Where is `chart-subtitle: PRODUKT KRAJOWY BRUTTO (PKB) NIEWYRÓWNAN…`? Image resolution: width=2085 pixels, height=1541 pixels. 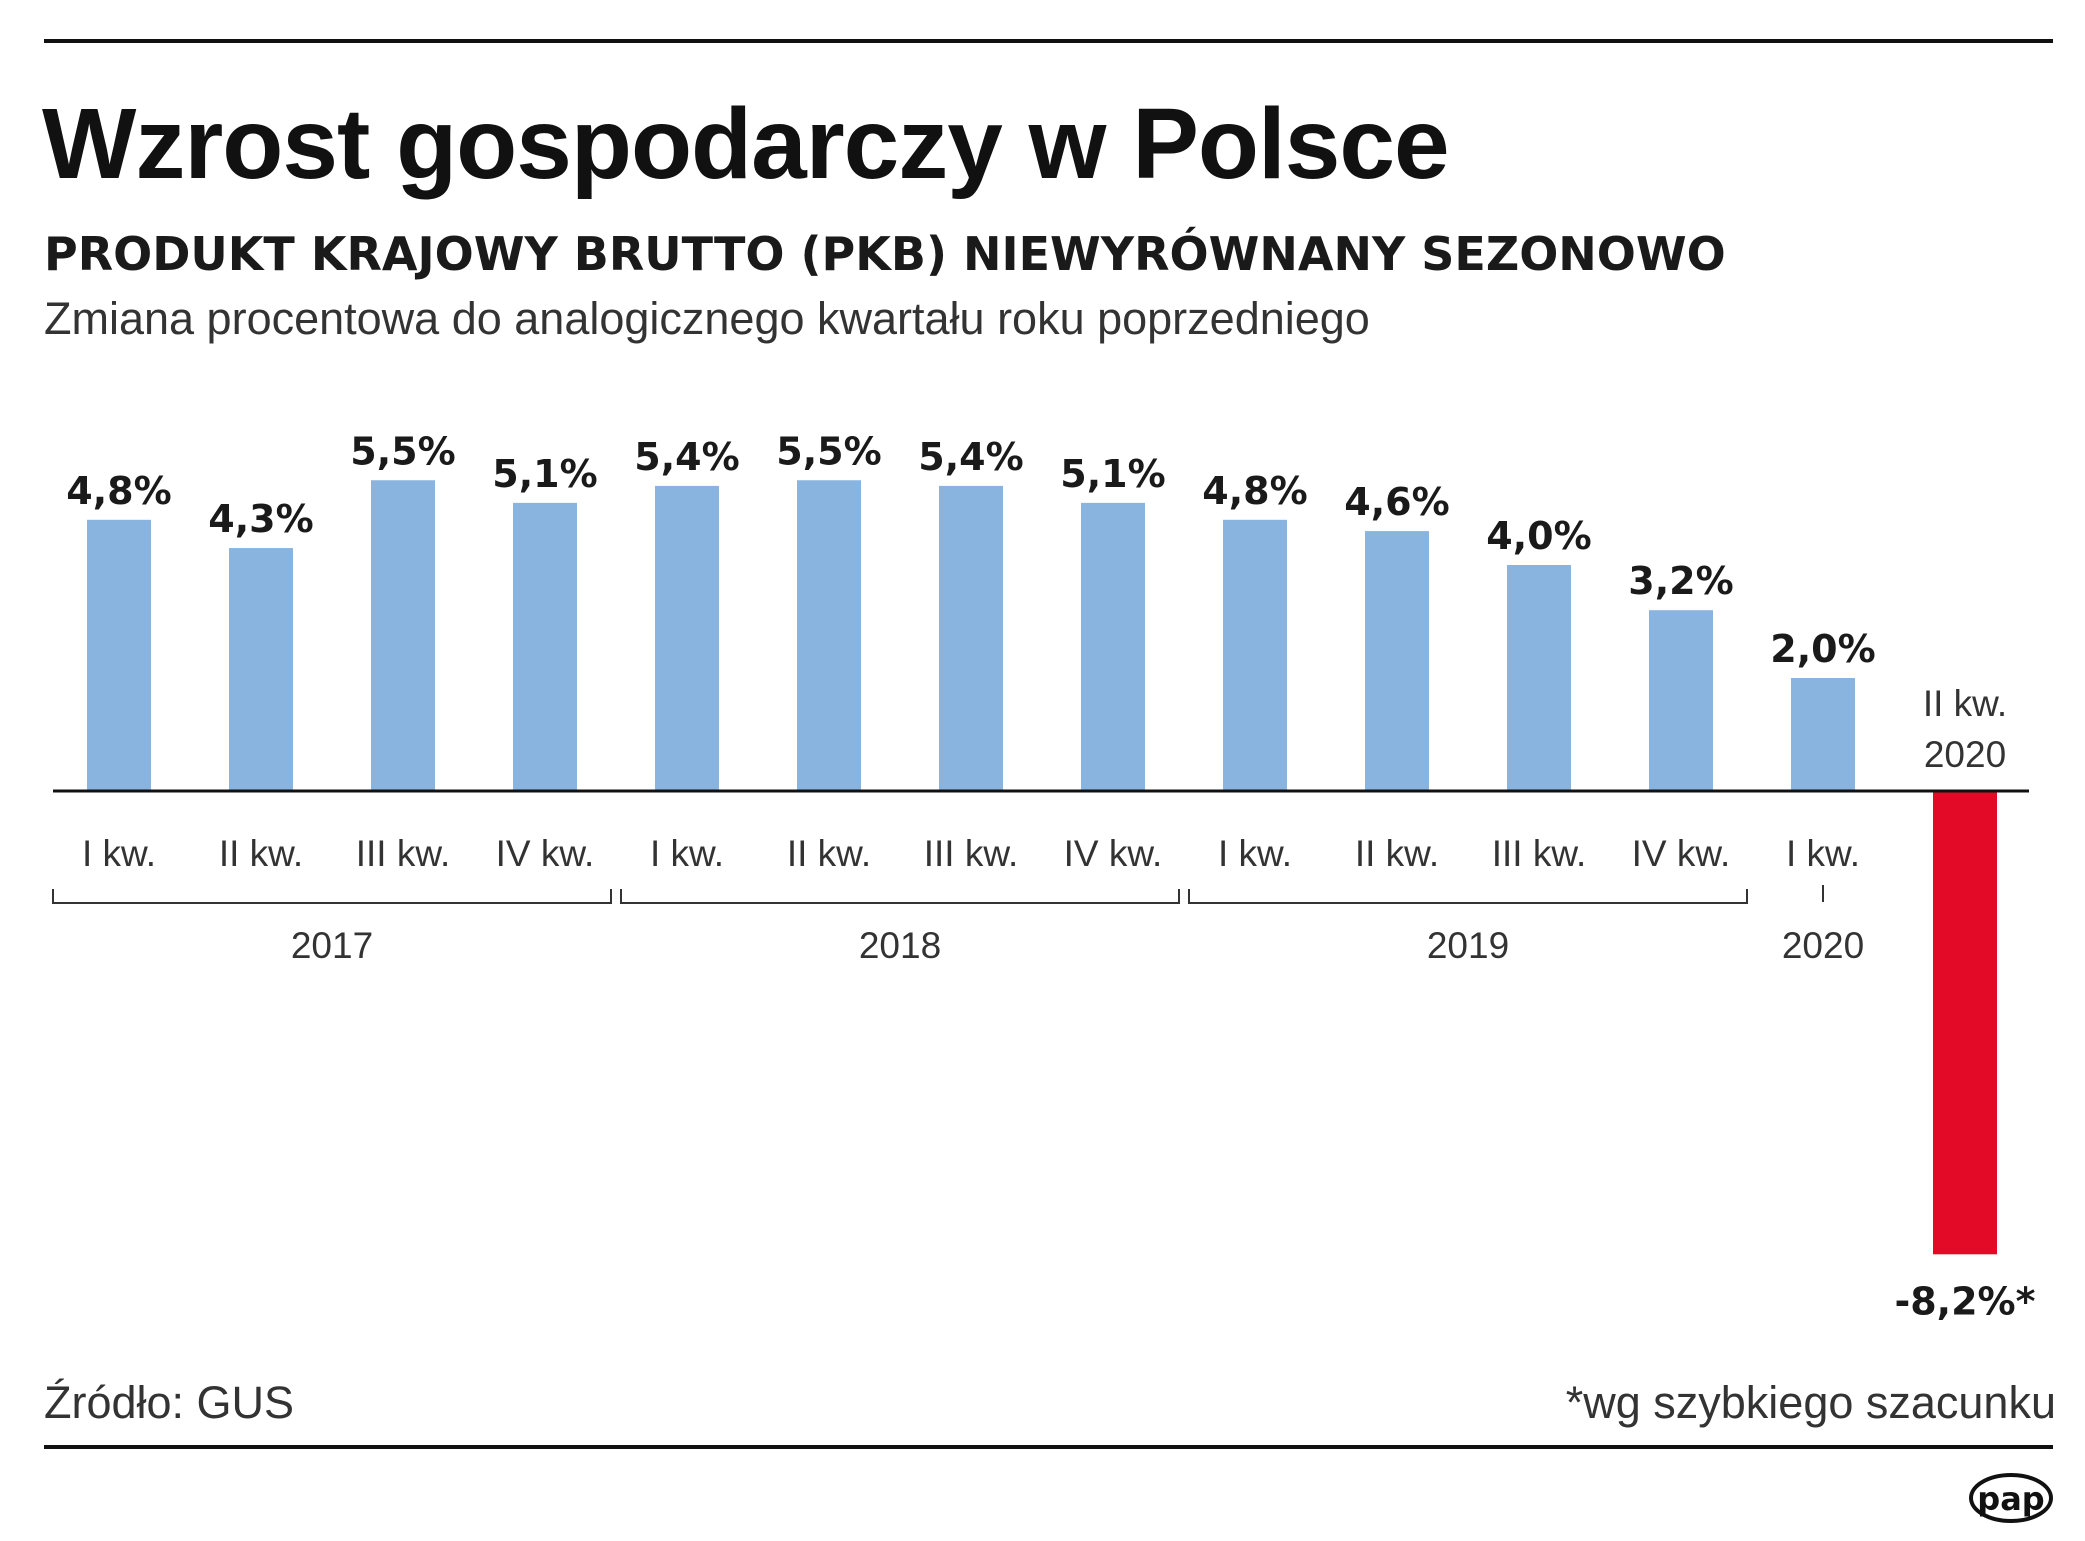 chart-subtitle: PRODUKT KRAJOWY BRUTTO (PKB) NIEWYRÓWNAN… is located at coordinates (885, 254).